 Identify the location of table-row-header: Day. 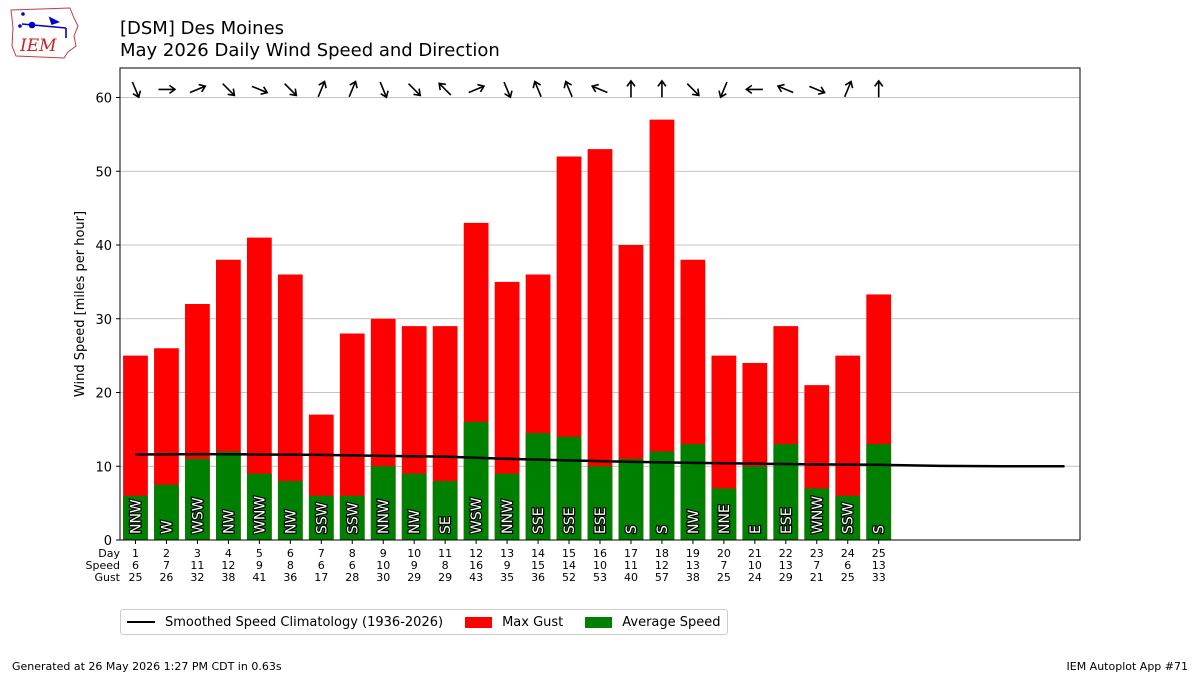
(109, 553).